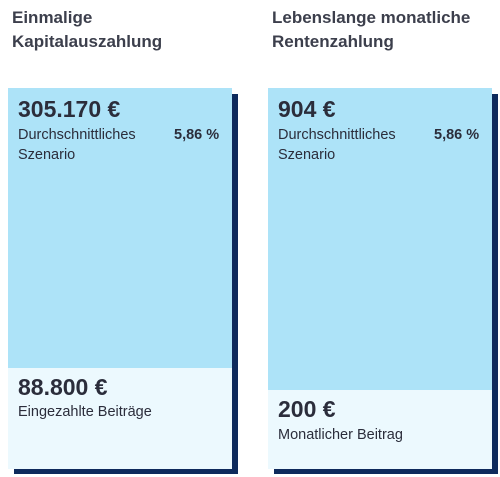 Image resolution: width=500 pixels, height=477 pixels. I want to click on lump-sum-heading: Einmalige Kapitalauszahlung, so click(132, 30).